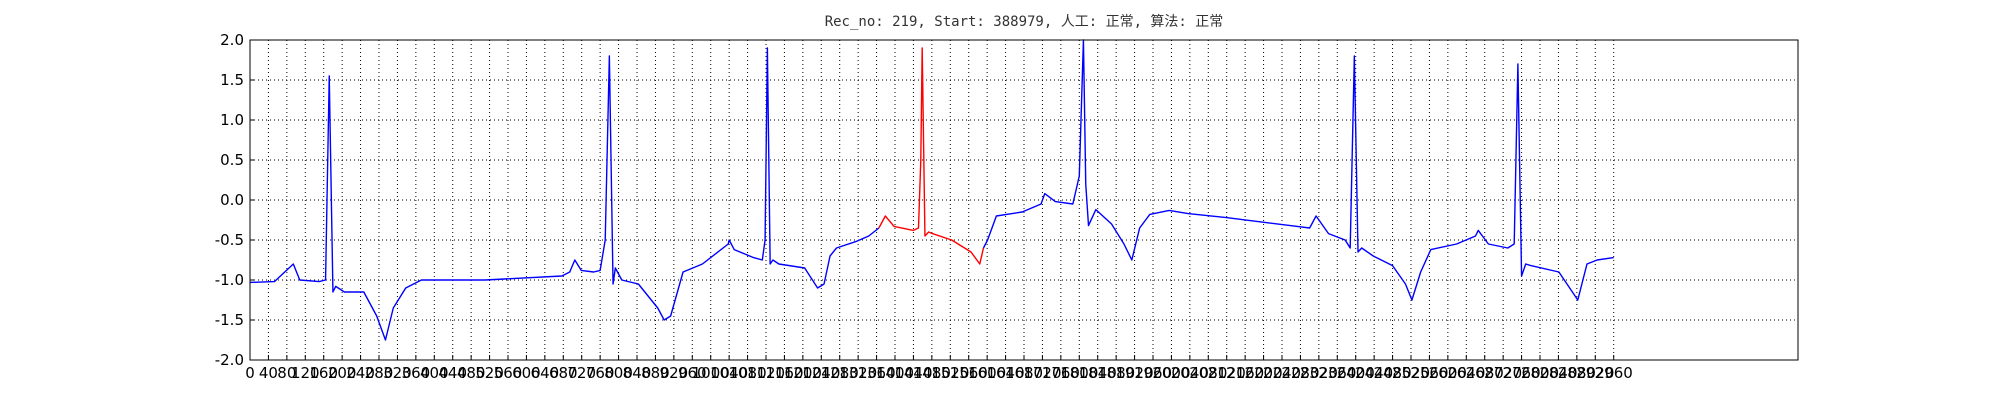 This screenshot has height=400, width=2000. What do you see at coordinates (1300, 373) in the screenshot?
I see `x-tick-label: 2280` at bounding box center [1300, 373].